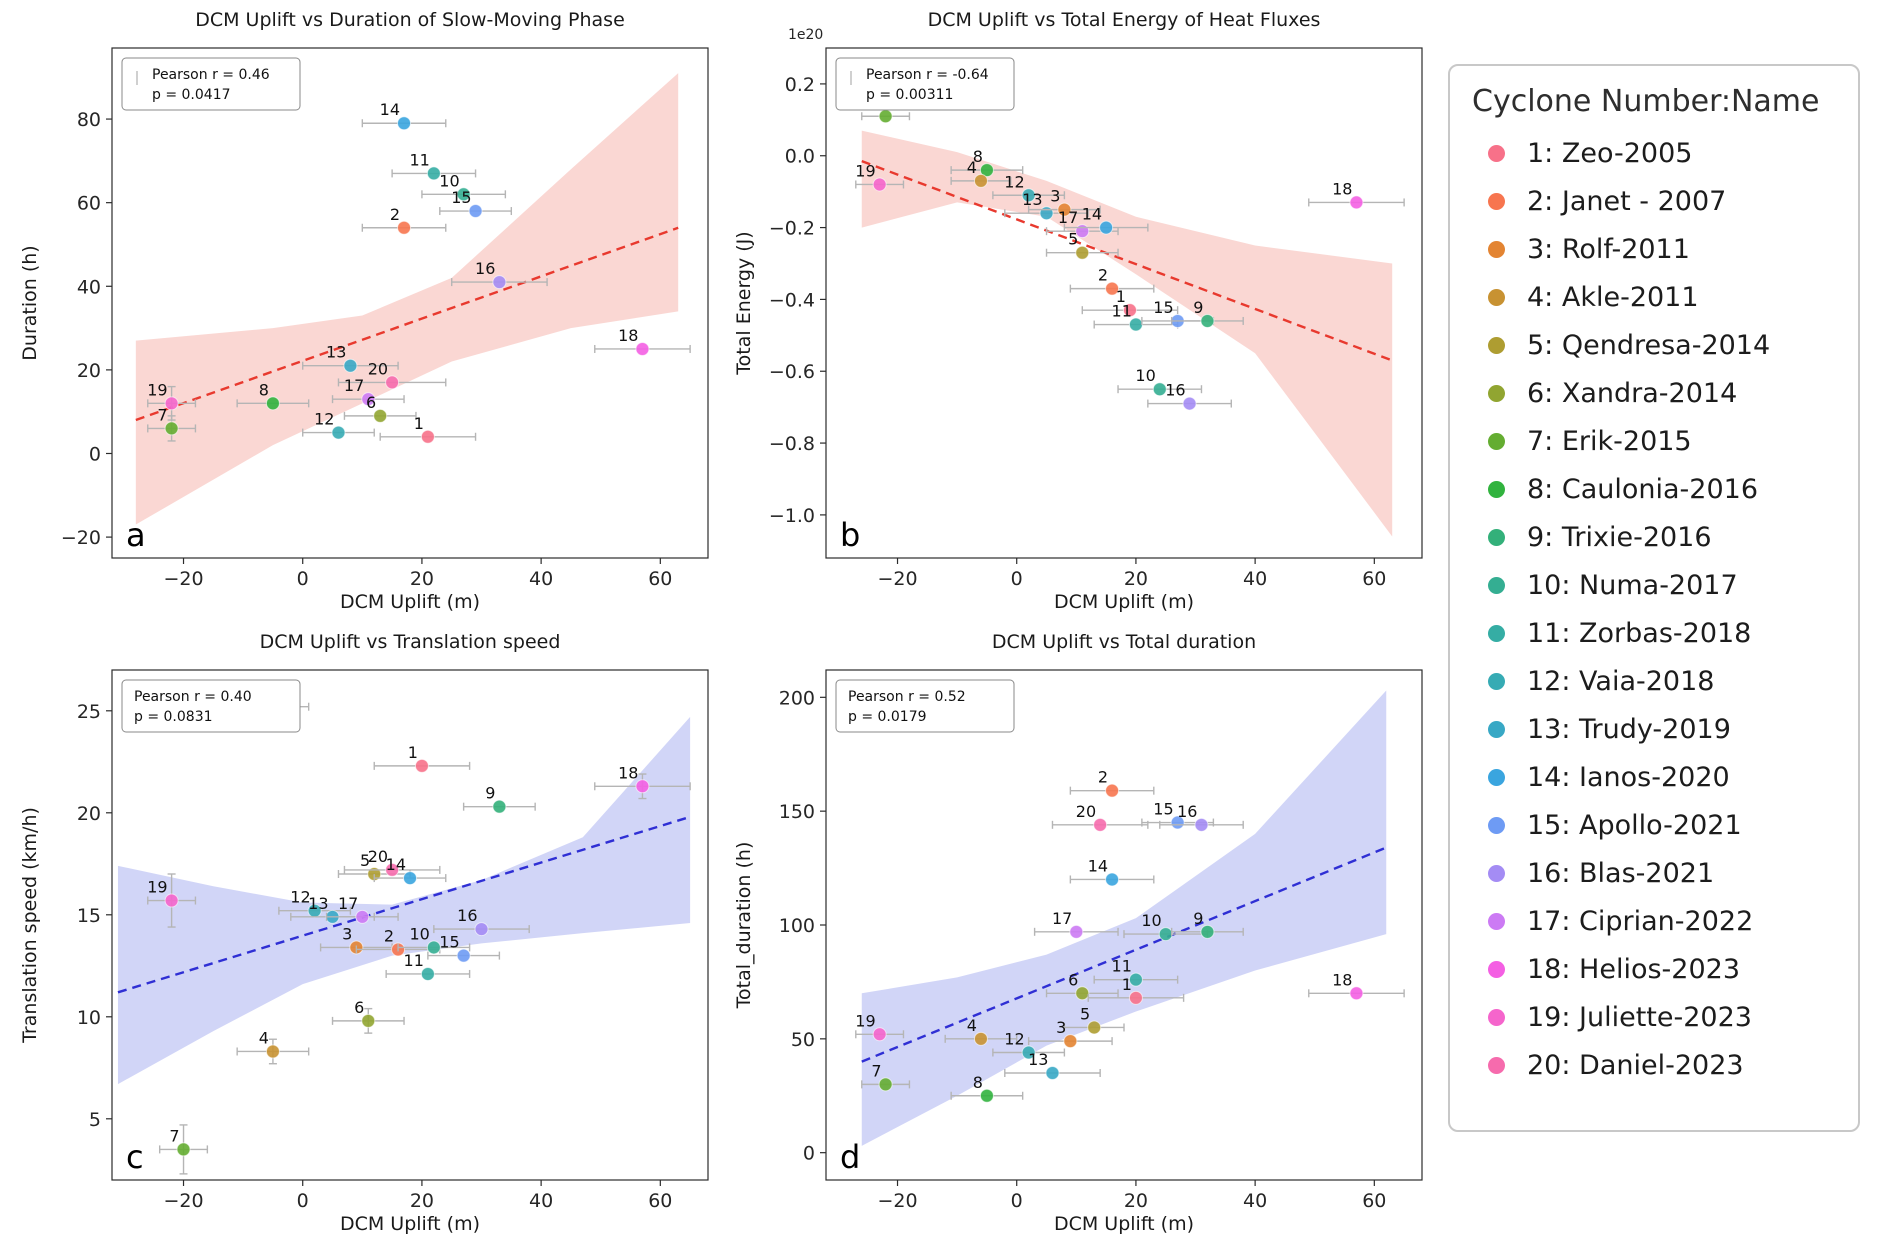 The image size is (1892, 1251). I want to click on panel-letter: a, so click(136, 535).